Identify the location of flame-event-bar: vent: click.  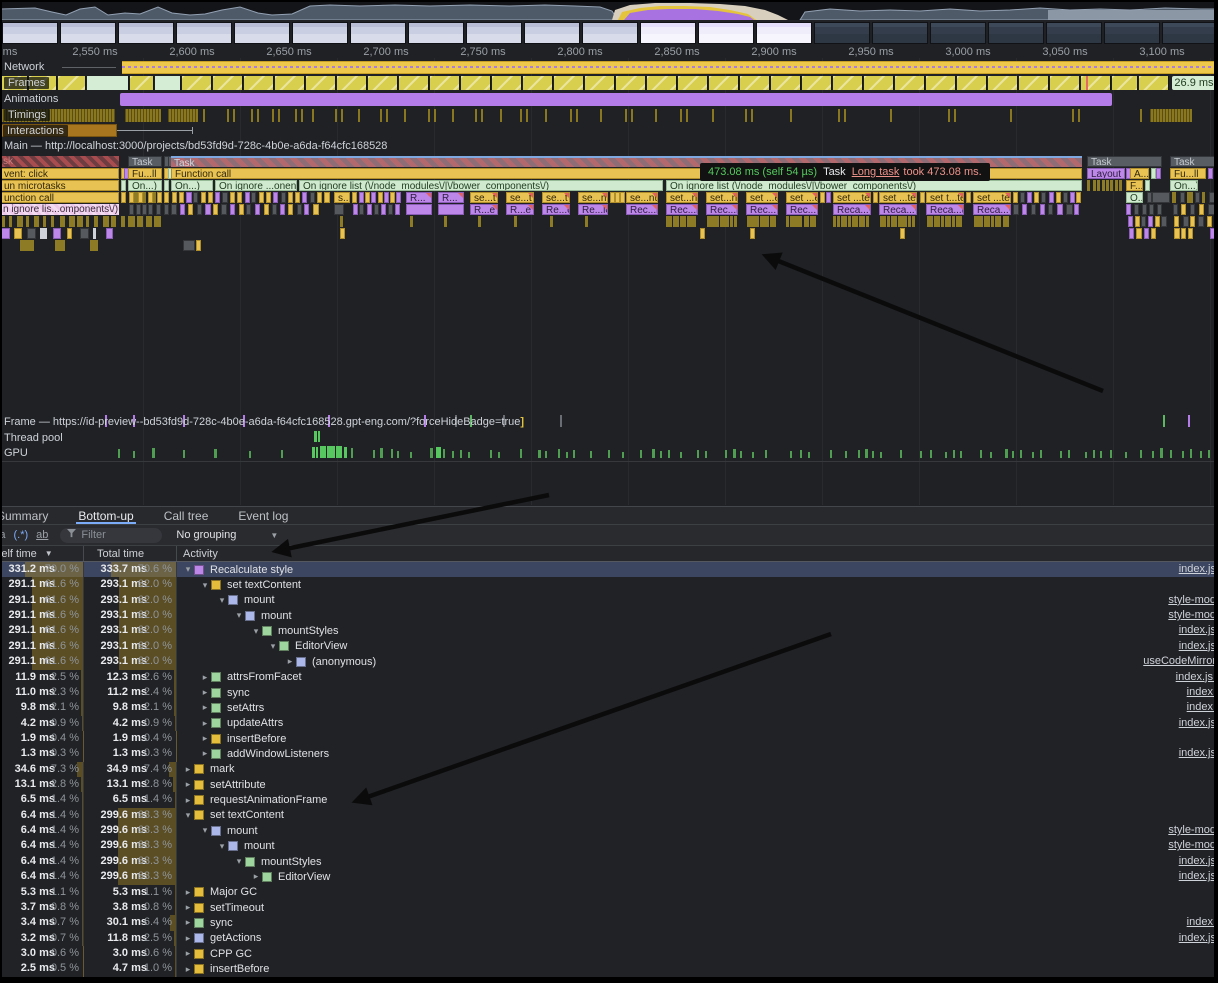
(59, 173).